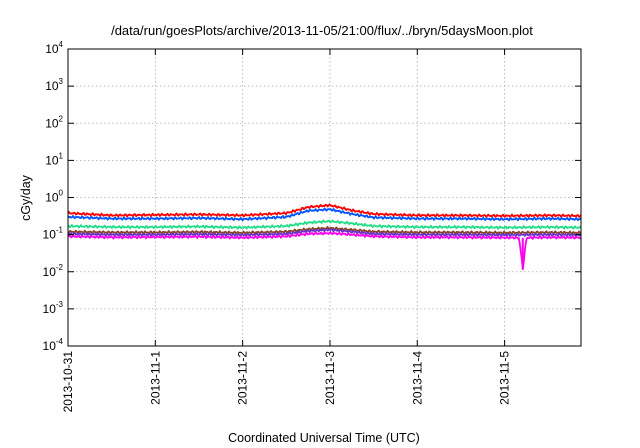  What do you see at coordinates (417, 378) in the screenshot?
I see `x-tick-label: 2013-11-4` at bounding box center [417, 378].